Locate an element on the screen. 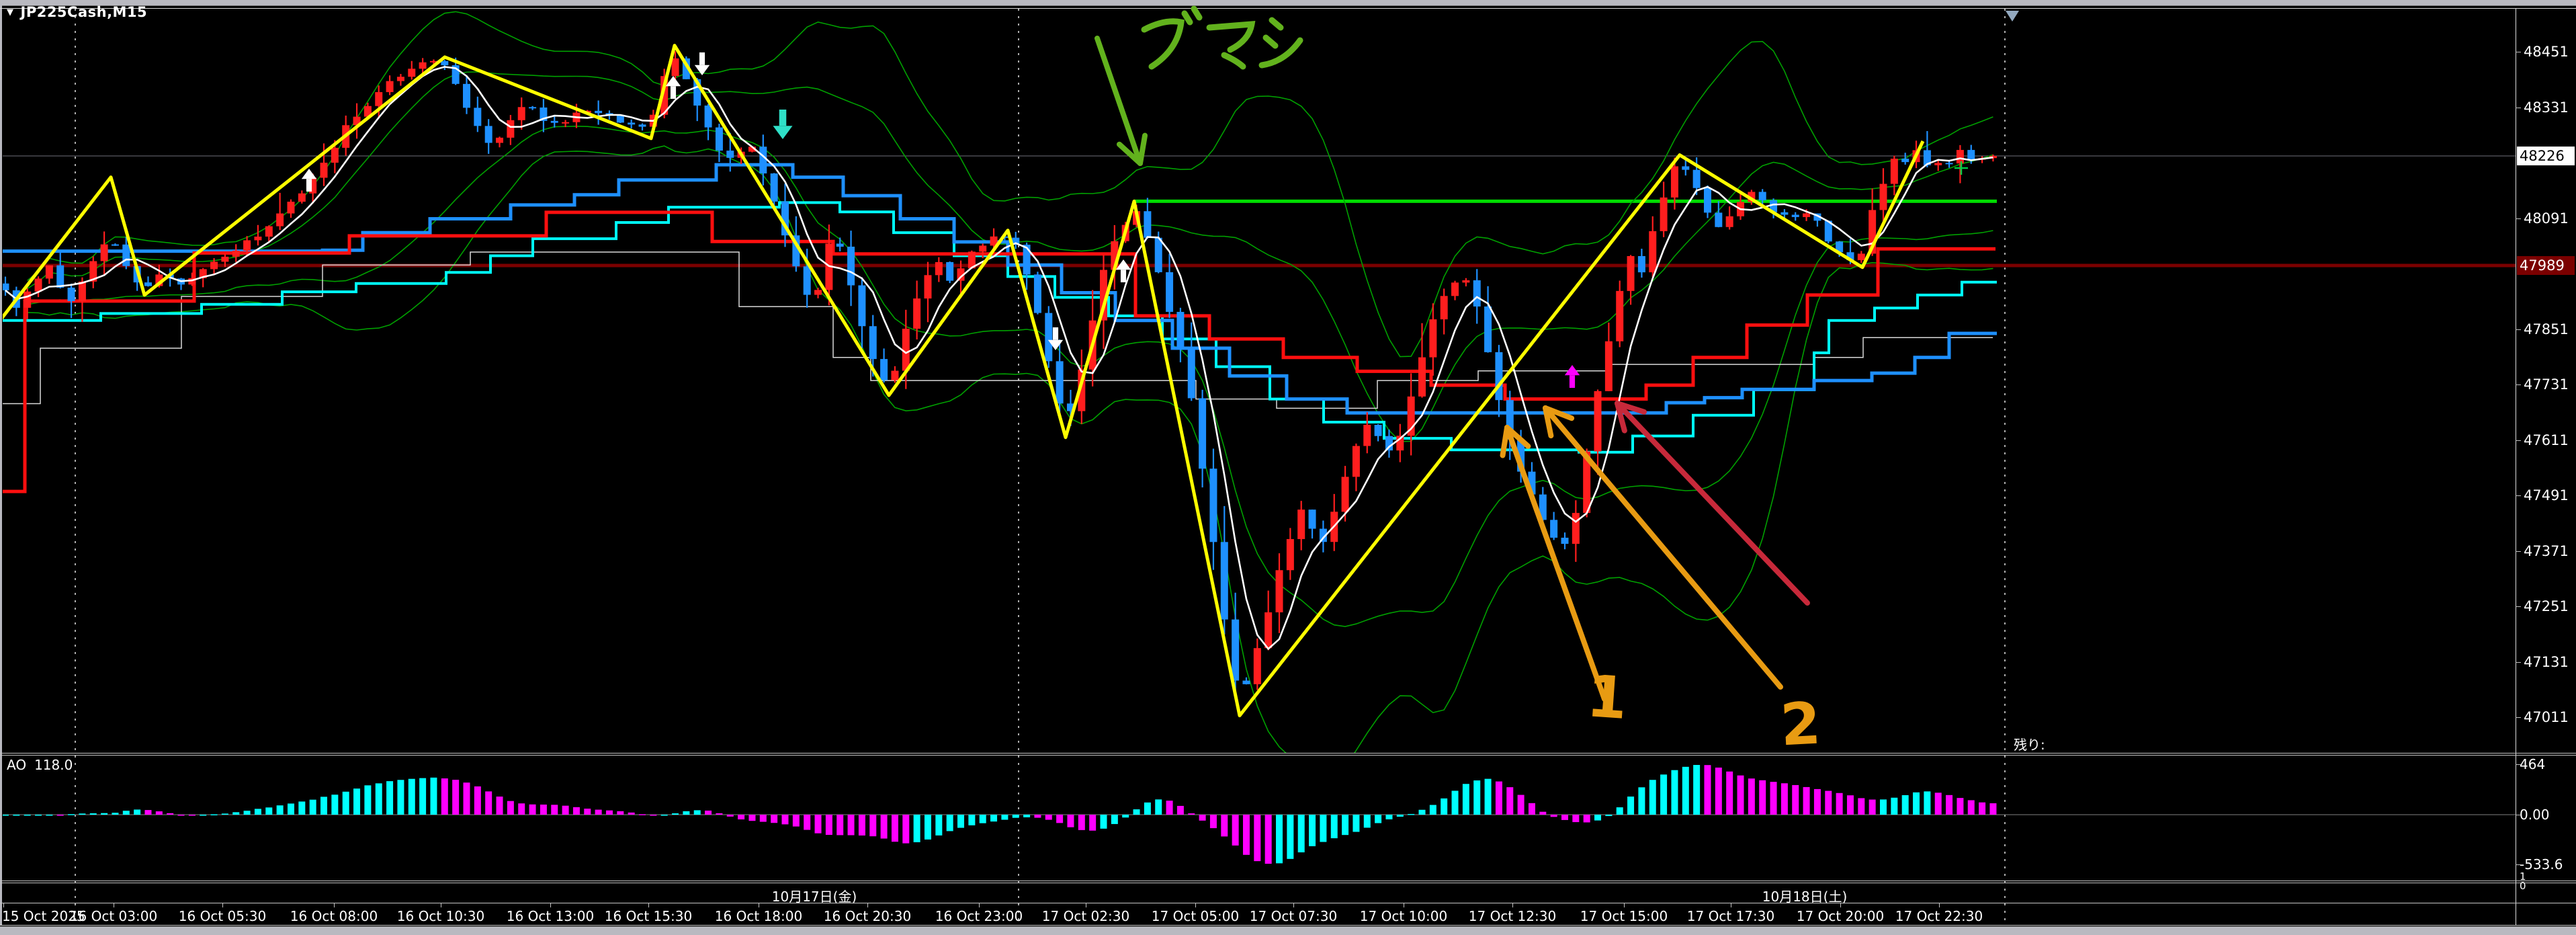  damashi-handwriting is located at coordinates (1222, 37).